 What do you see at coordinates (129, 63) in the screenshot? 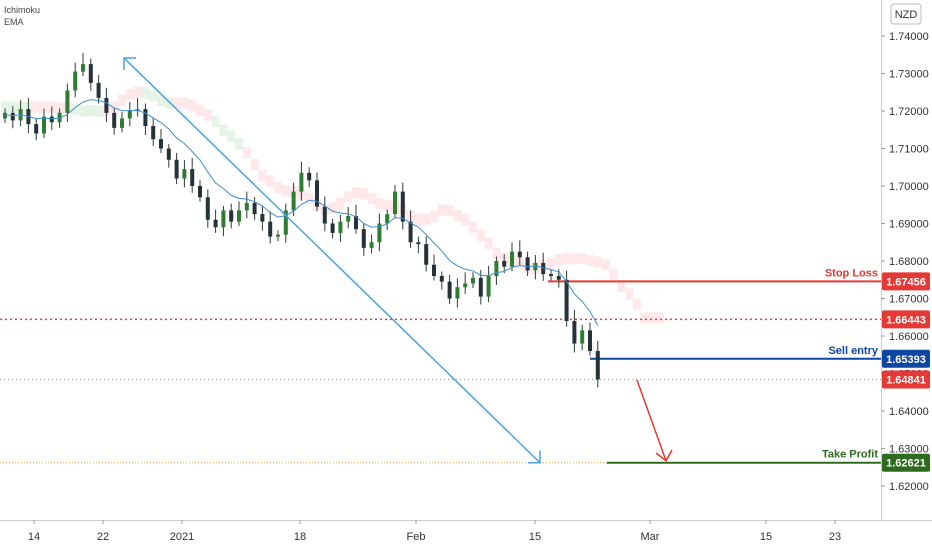
I see `trend-arrow-tail` at bounding box center [129, 63].